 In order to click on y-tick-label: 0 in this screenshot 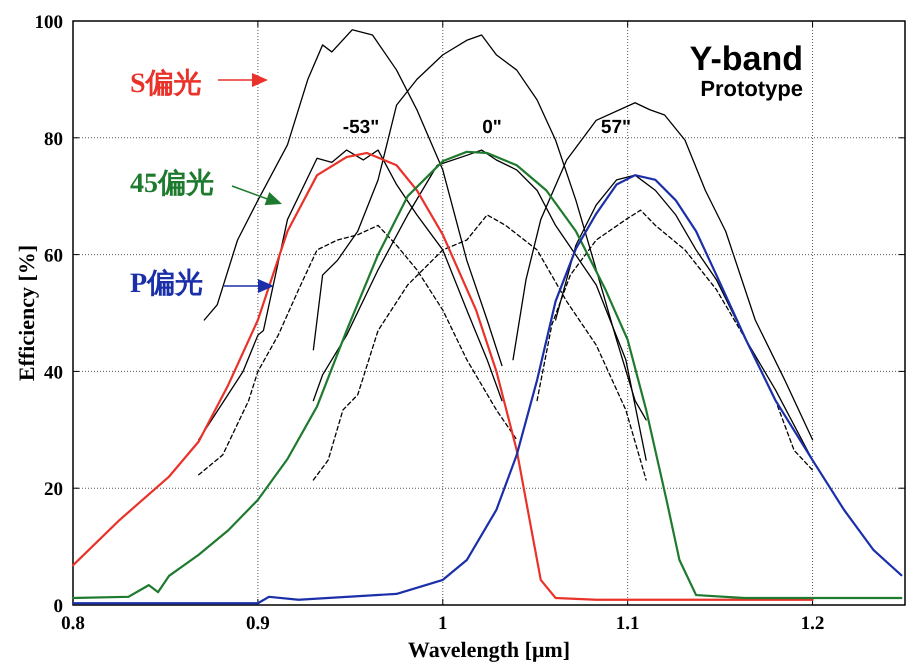, I will do `click(58, 606)`.